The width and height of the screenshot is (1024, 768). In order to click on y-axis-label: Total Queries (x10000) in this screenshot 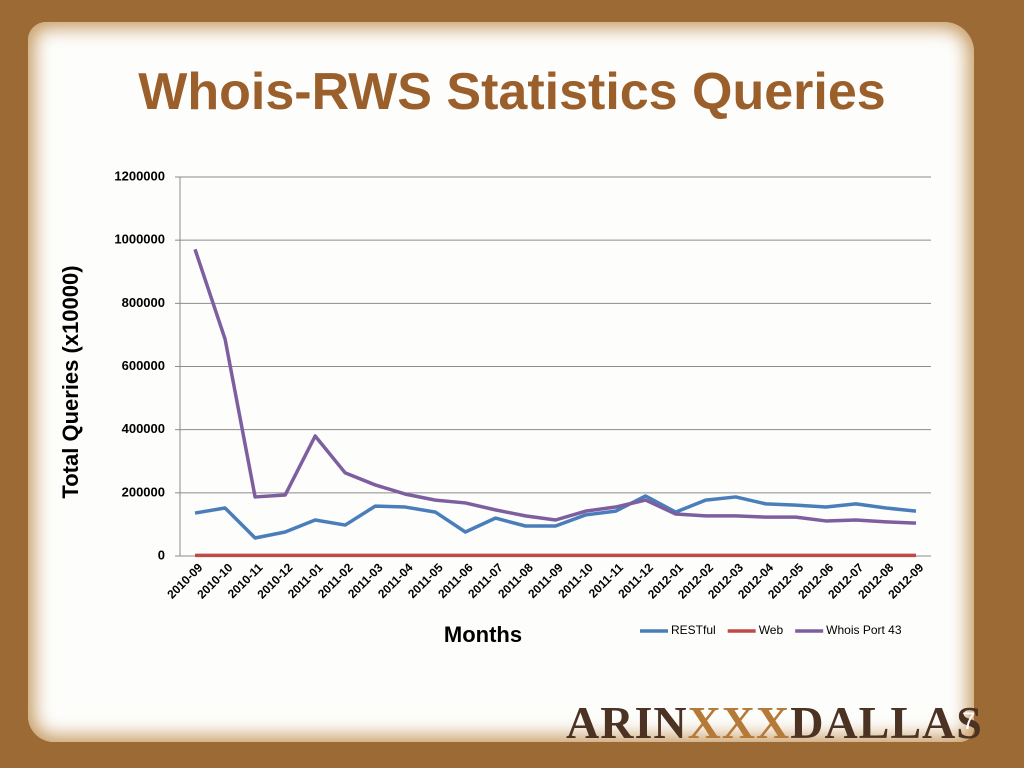, I will do `click(70, 381)`.